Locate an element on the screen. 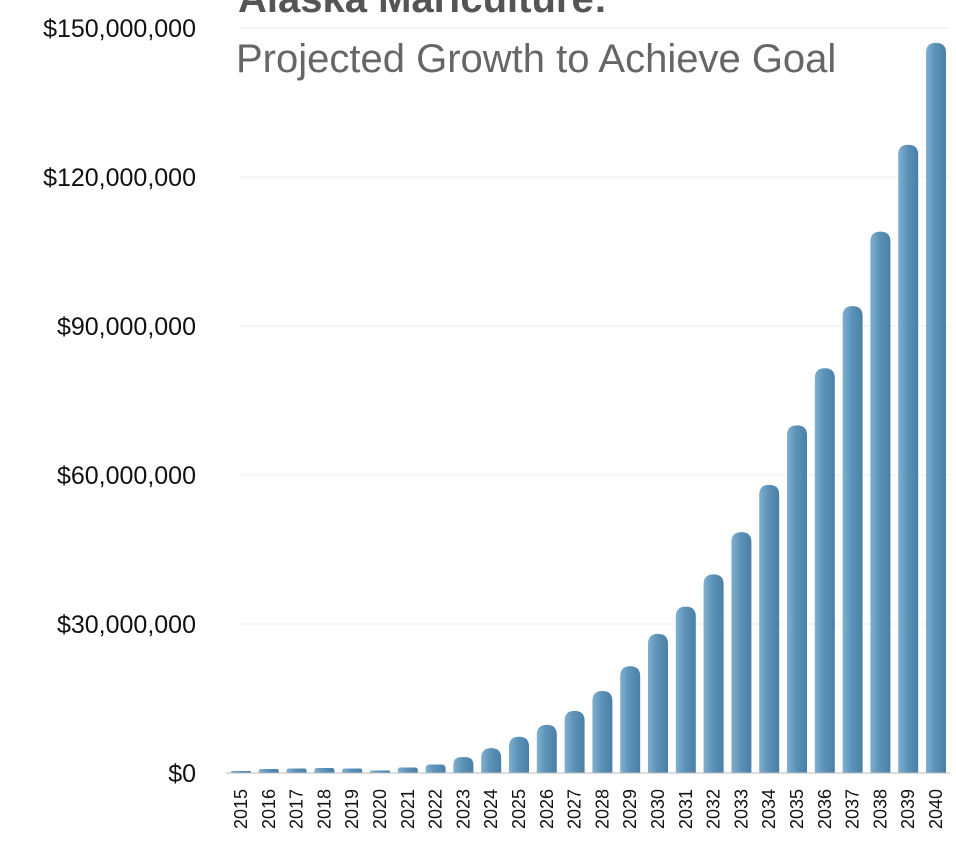 Image resolution: width=956 pixels, height=843 pixels. x-tick-label: 2018 is located at coordinates (324, 809).